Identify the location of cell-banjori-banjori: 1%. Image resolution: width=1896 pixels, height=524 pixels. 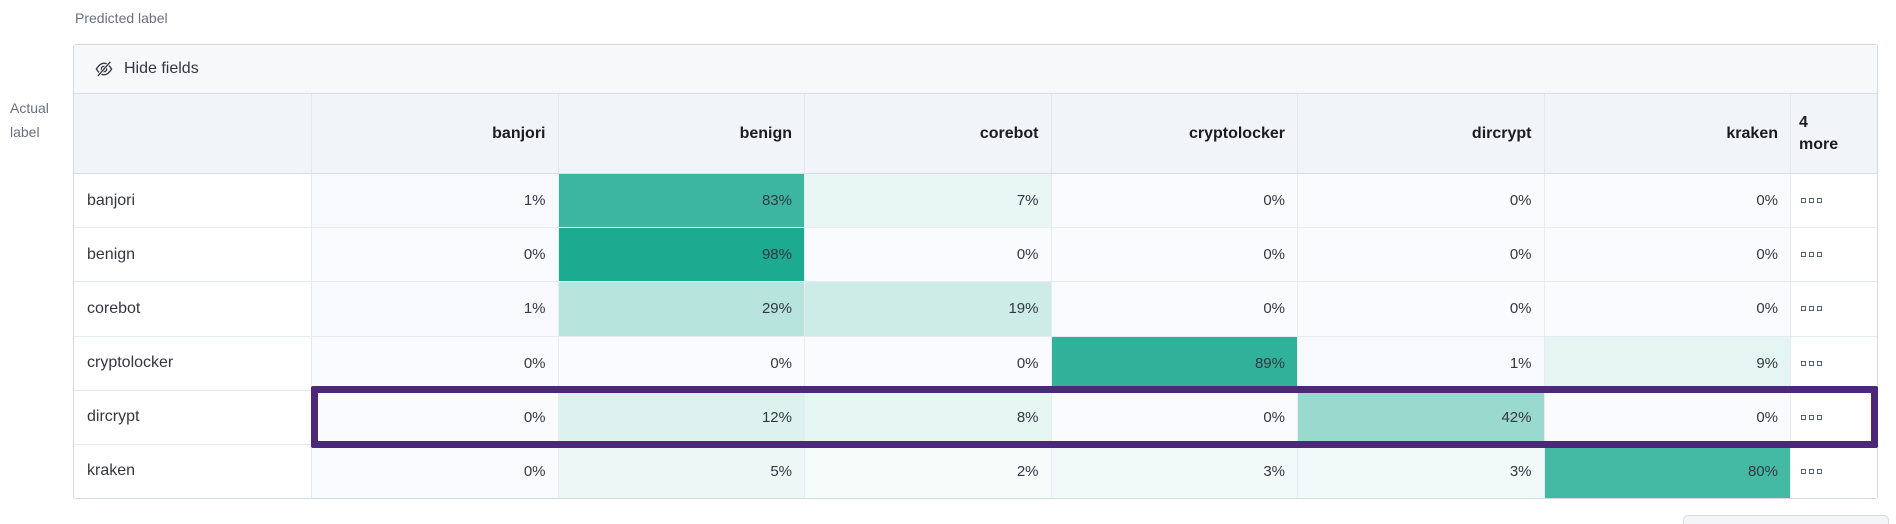
(435, 201).